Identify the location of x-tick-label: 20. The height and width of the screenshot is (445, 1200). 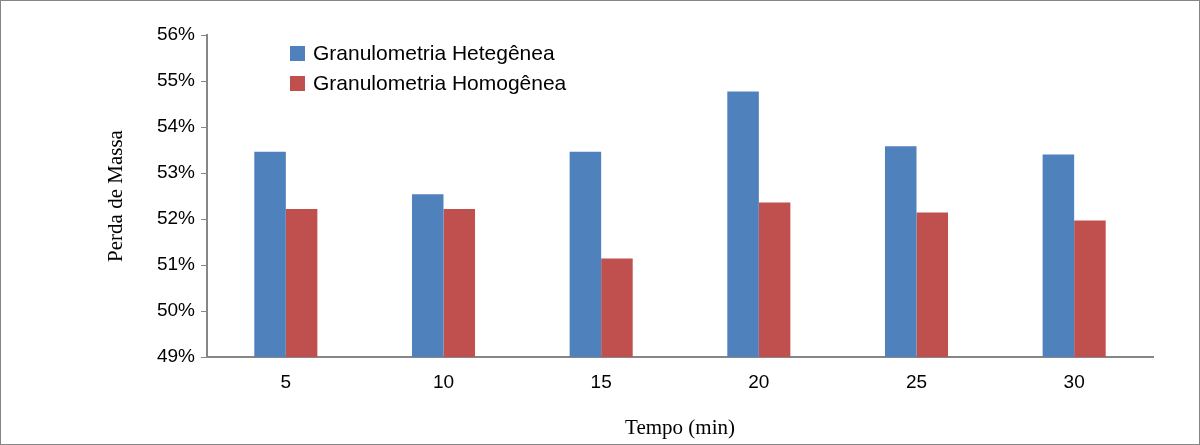
(759, 381).